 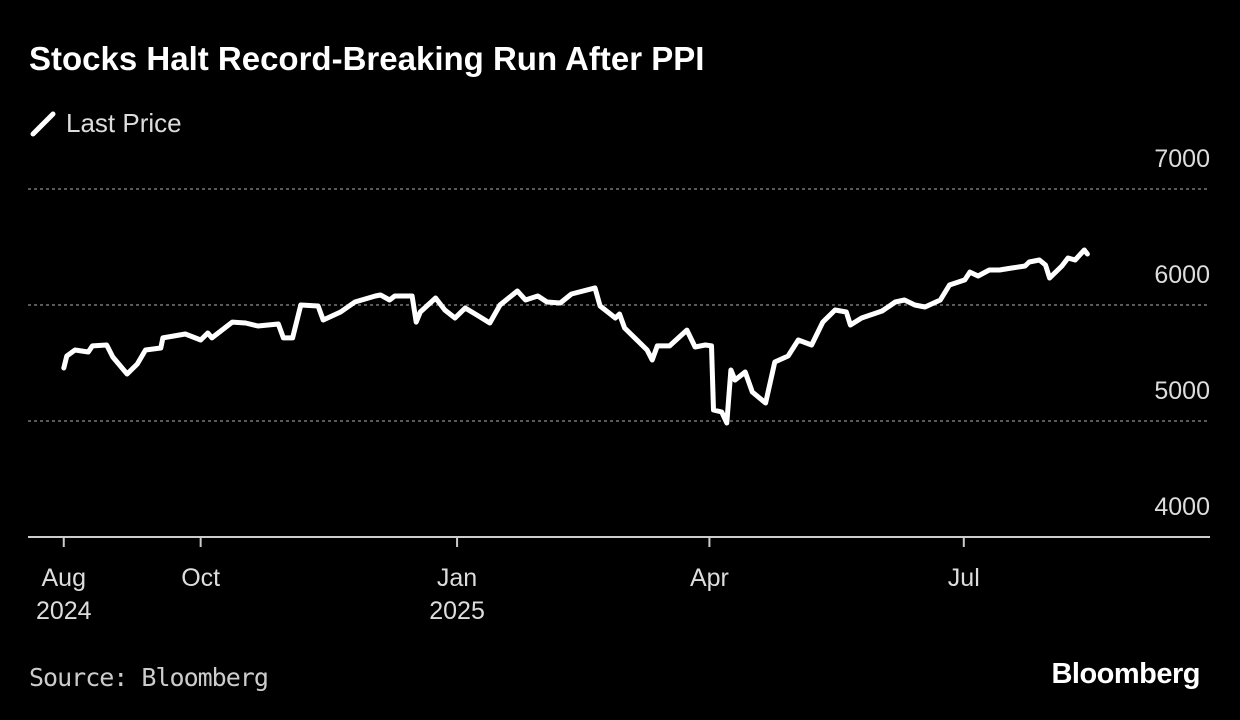 I want to click on legend-swatch, so click(x=43, y=123).